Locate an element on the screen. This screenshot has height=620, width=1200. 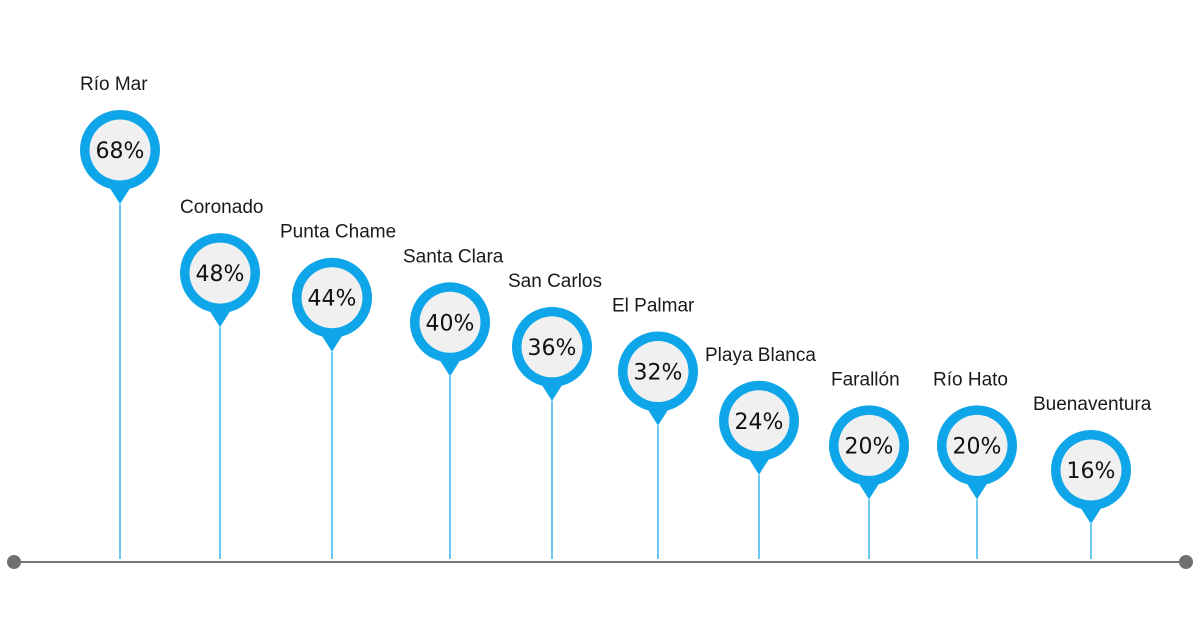
value-label: 44% is located at coordinates (332, 299).